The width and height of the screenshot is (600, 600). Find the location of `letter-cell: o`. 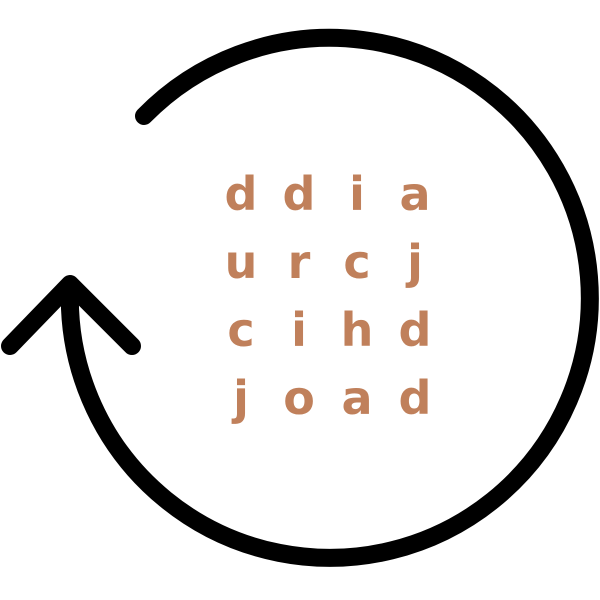

letter-cell: o is located at coordinates (299, 398).